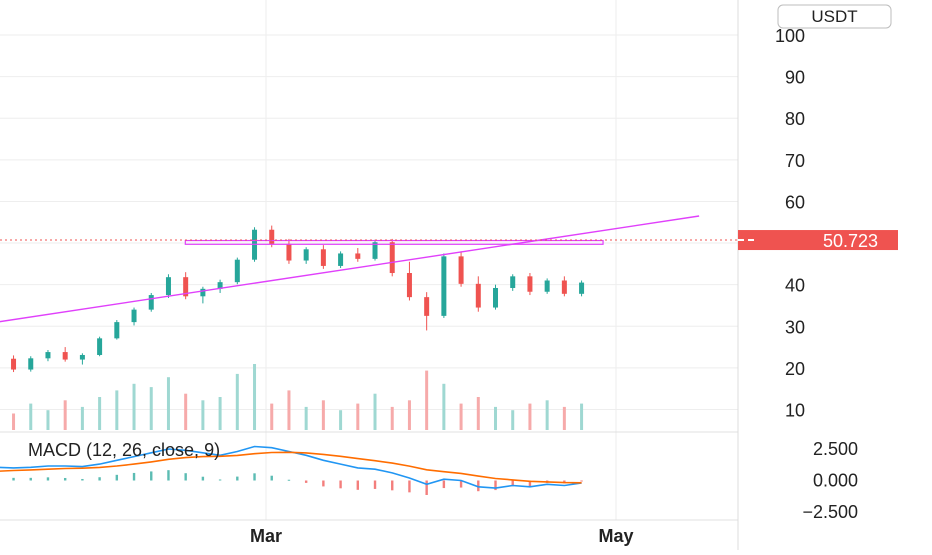  Describe the element at coordinates (795, 286) in the screenshot. I see `price-tick-label: 40` at that location.